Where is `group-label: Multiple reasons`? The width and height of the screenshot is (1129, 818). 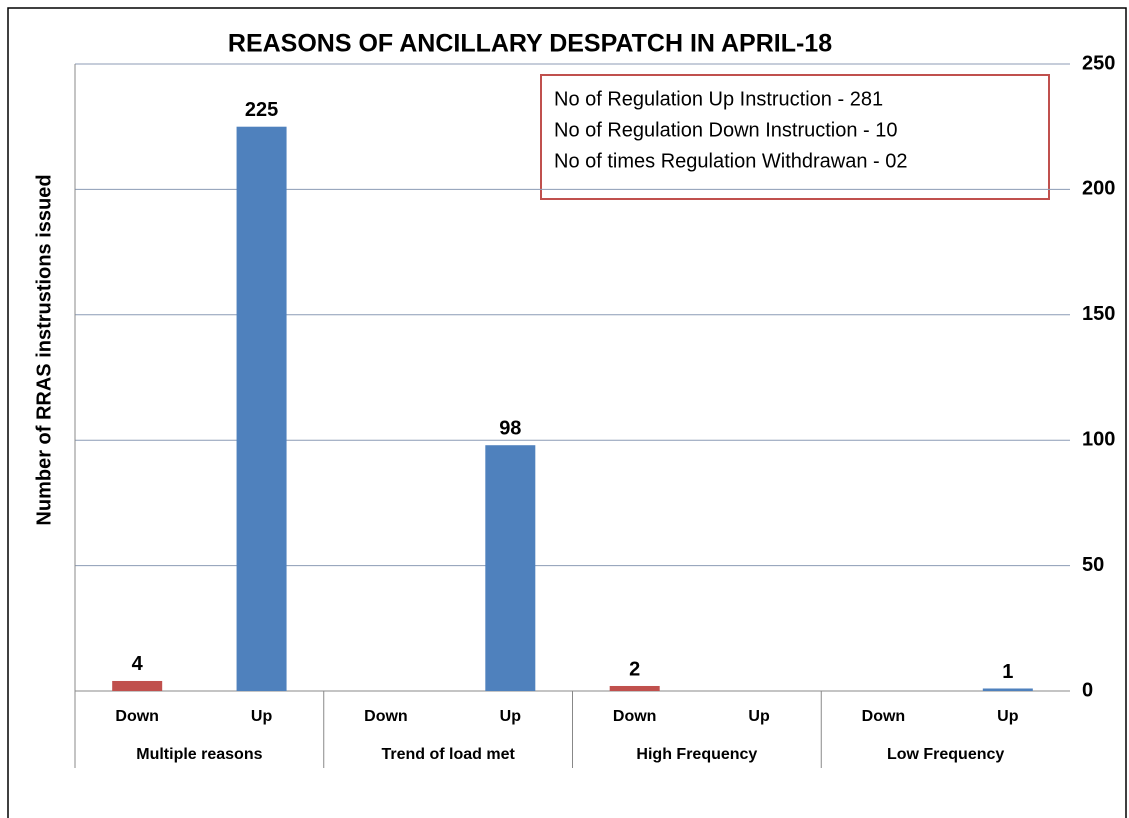 group-label: Multiple reasons is located at coordinates (199, 754).